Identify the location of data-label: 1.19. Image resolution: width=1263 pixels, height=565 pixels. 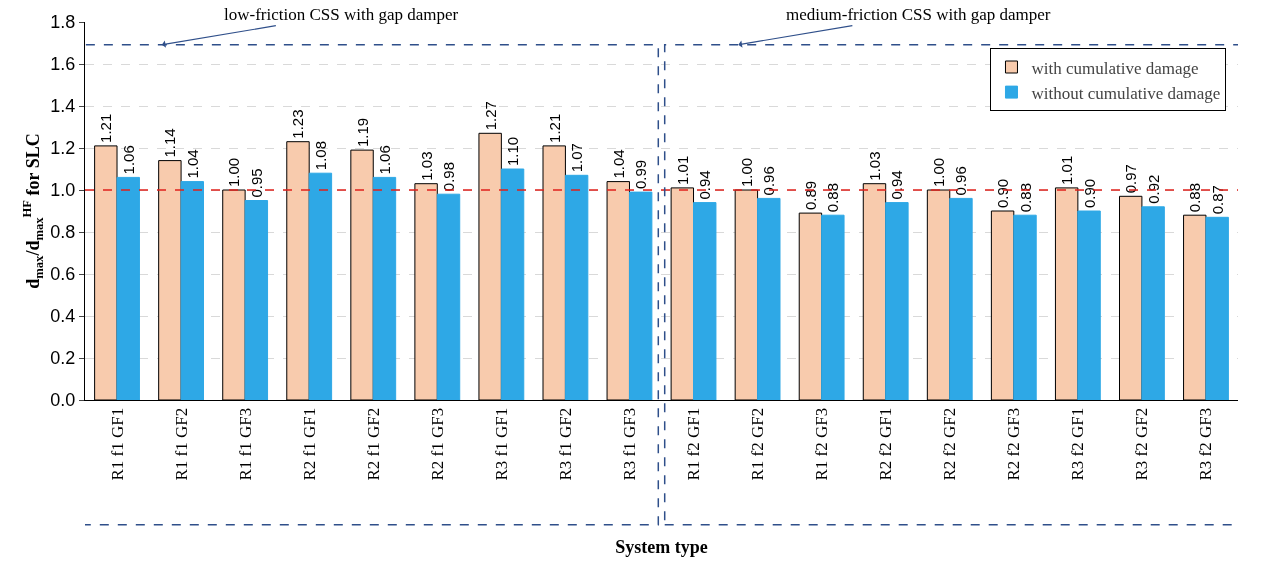
(362, 132).